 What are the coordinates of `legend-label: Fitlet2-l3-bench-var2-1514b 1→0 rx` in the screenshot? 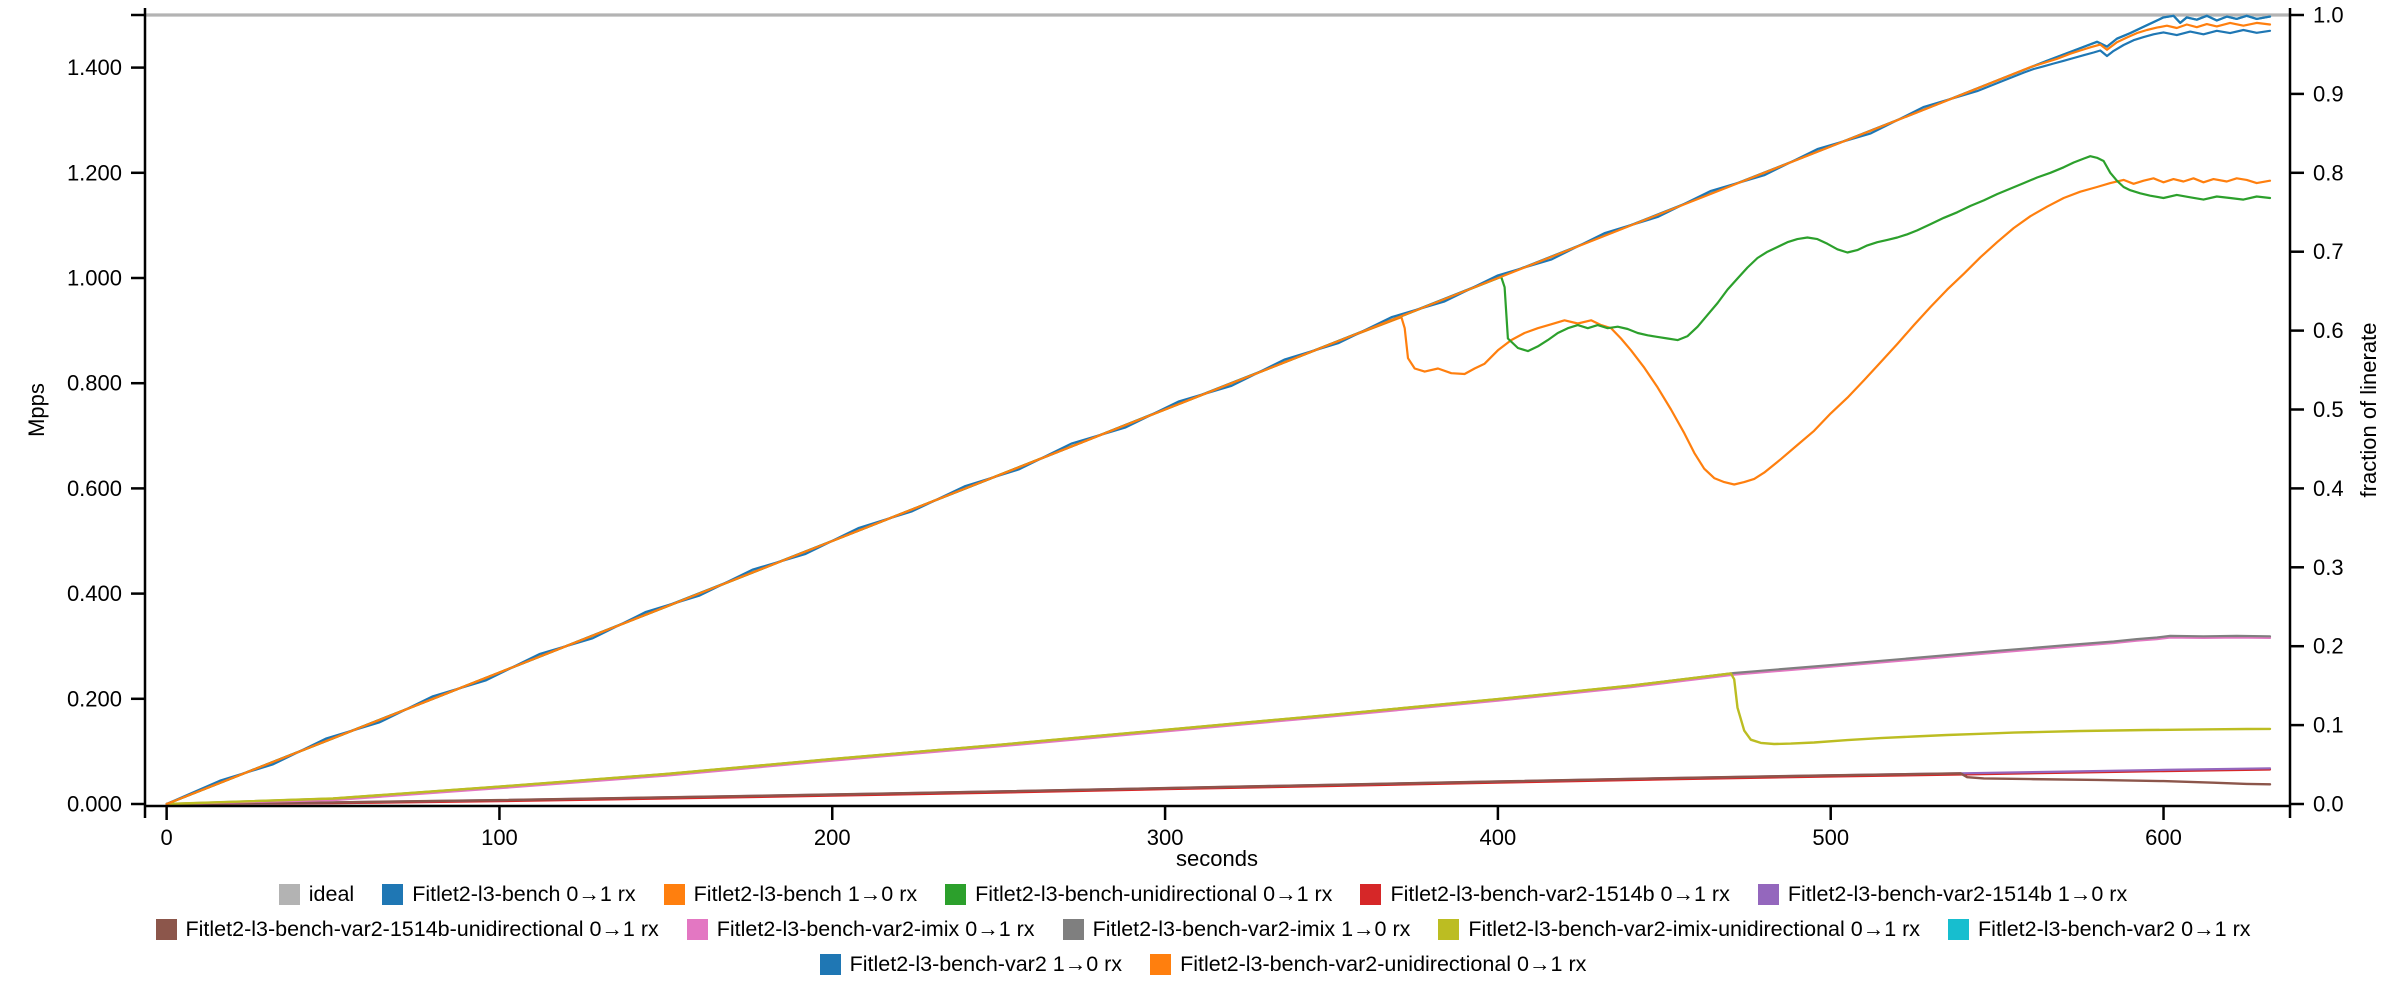 It's located at (1957, 894).